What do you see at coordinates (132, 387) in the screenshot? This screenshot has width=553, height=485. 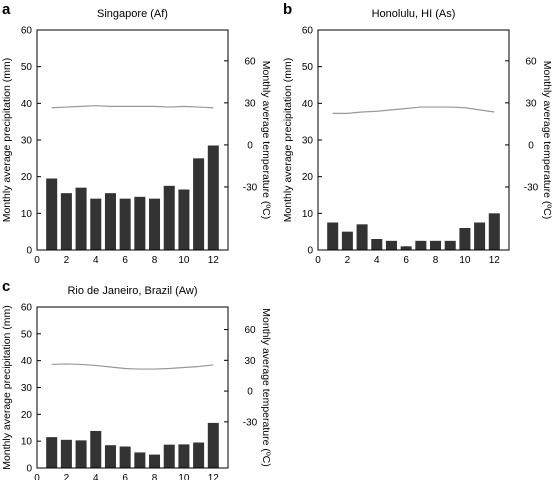 I see `plot-frame` at bounding box center [132, 387].